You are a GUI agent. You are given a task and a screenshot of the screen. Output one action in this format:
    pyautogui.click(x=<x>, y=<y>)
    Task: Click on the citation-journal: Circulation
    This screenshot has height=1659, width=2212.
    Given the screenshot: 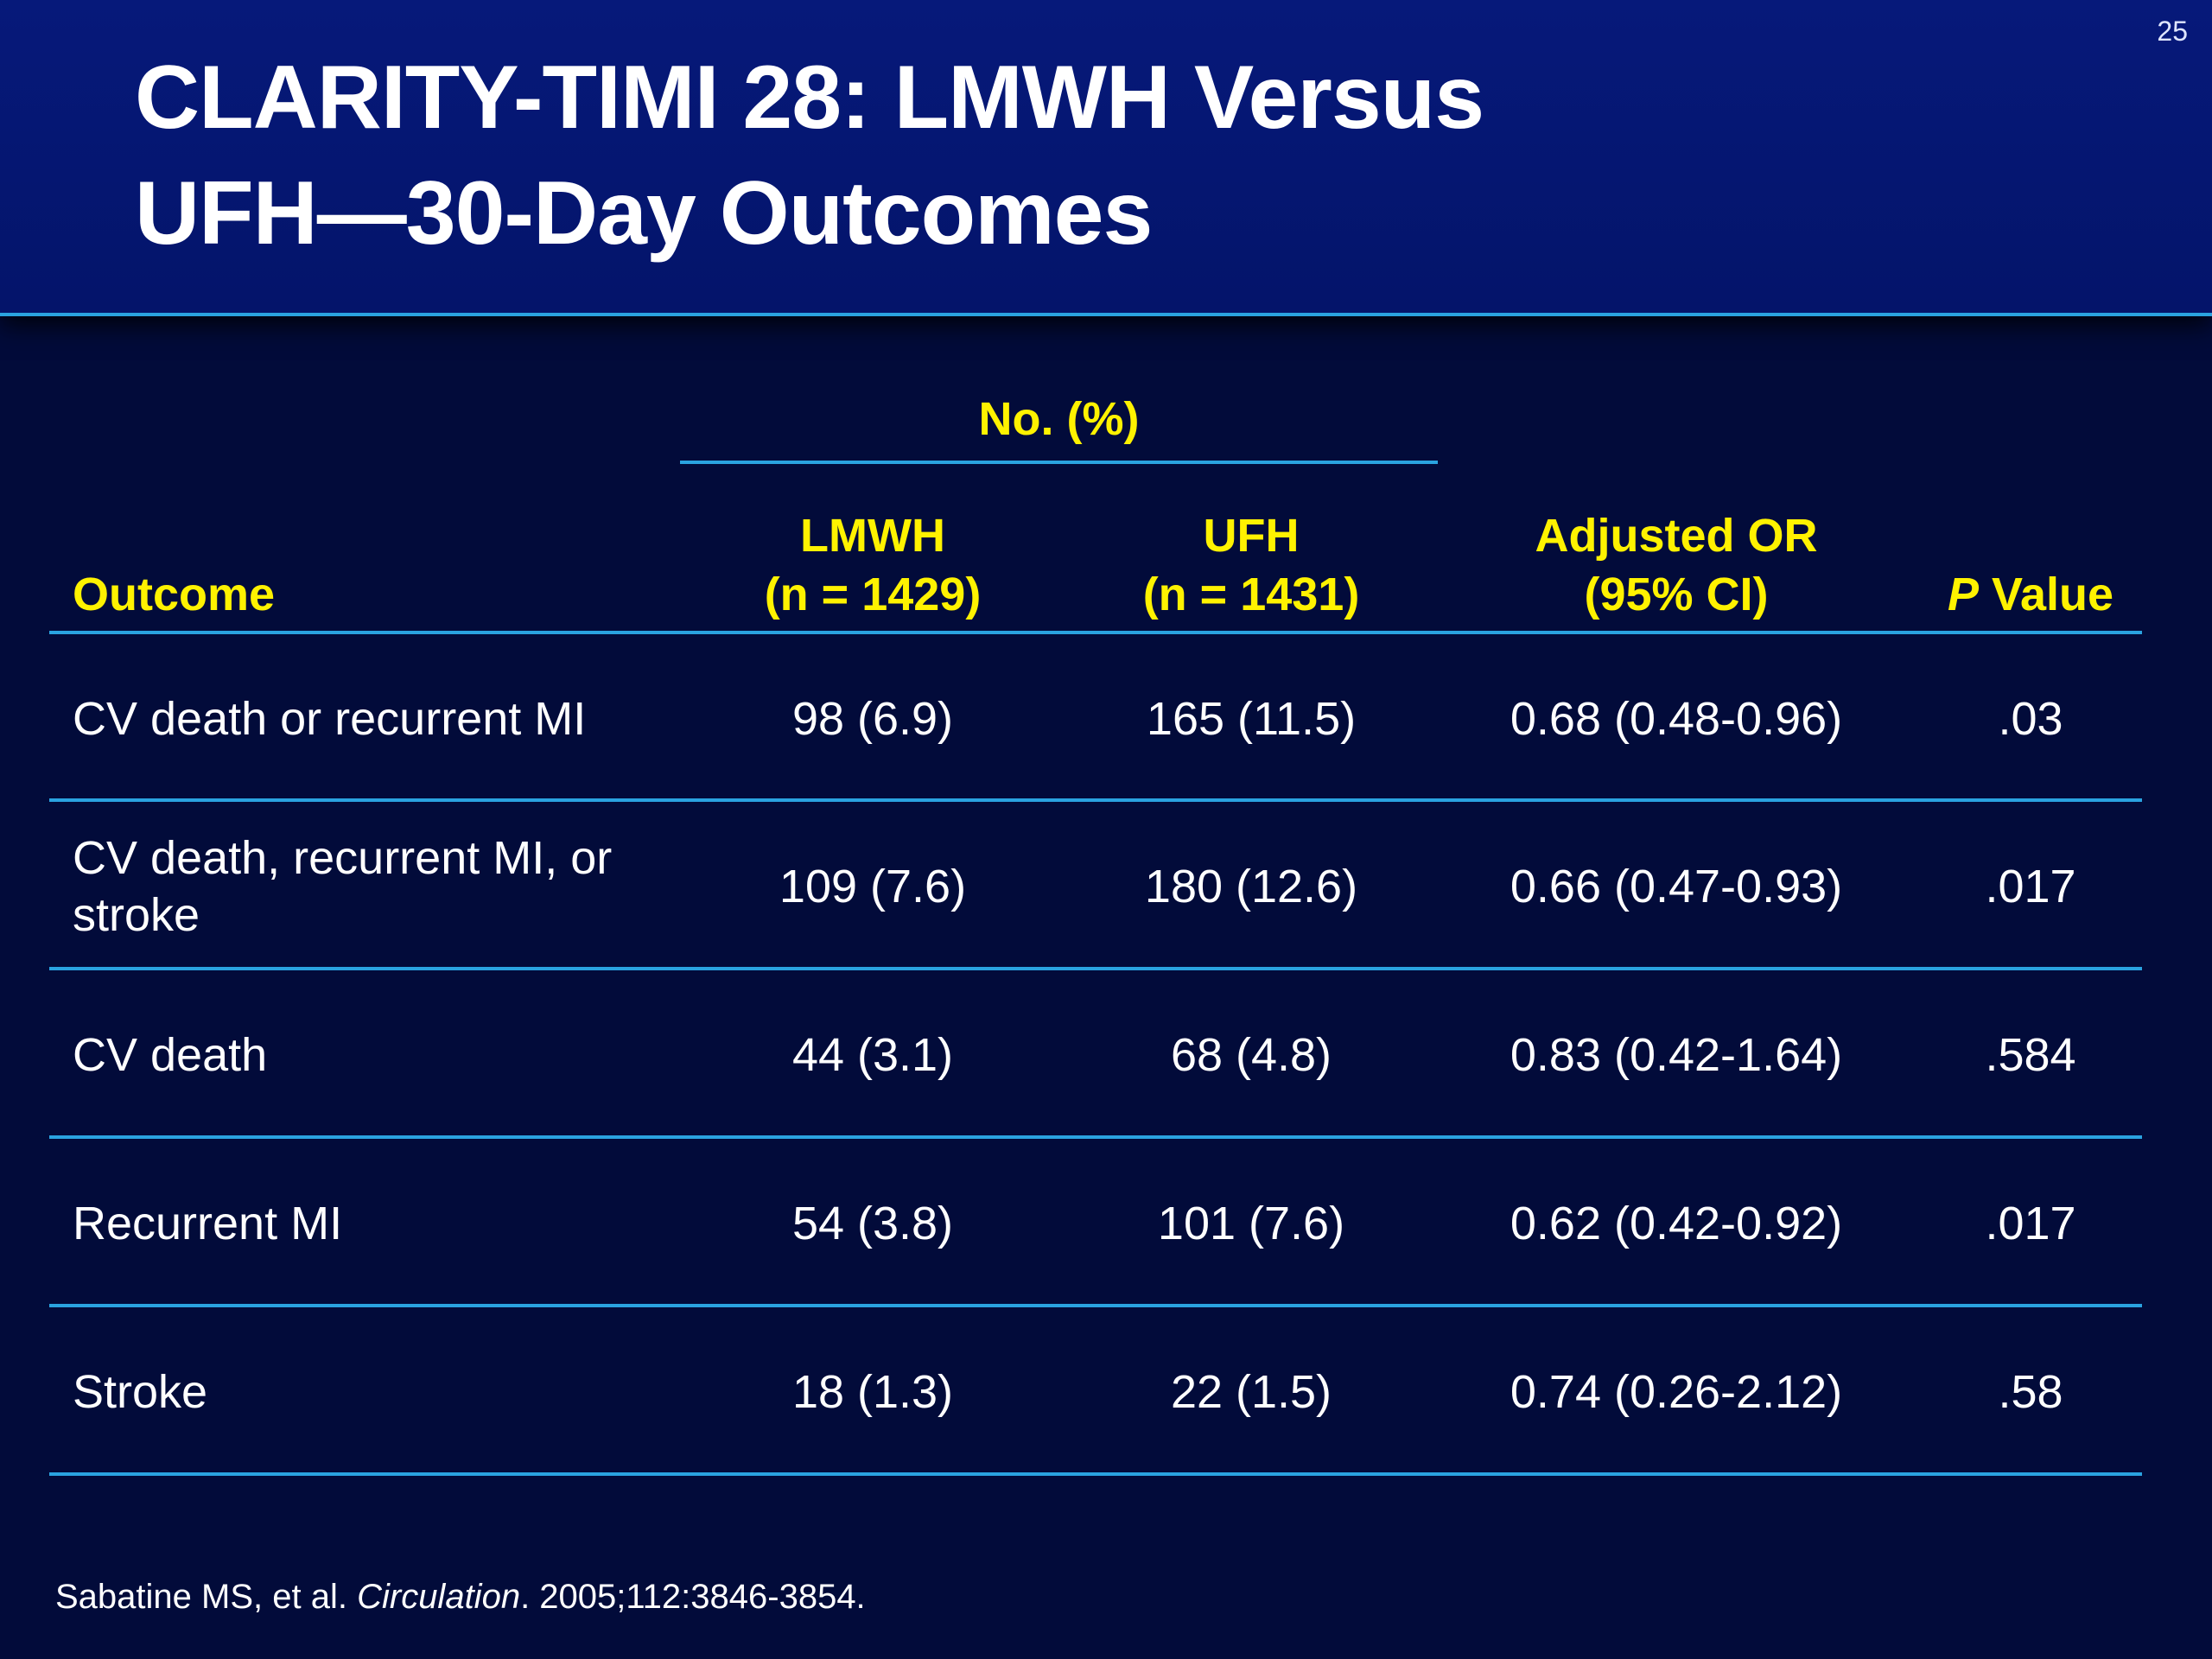 What is the action you would take?
    pyautogui.click(x=439, y=1597)
    